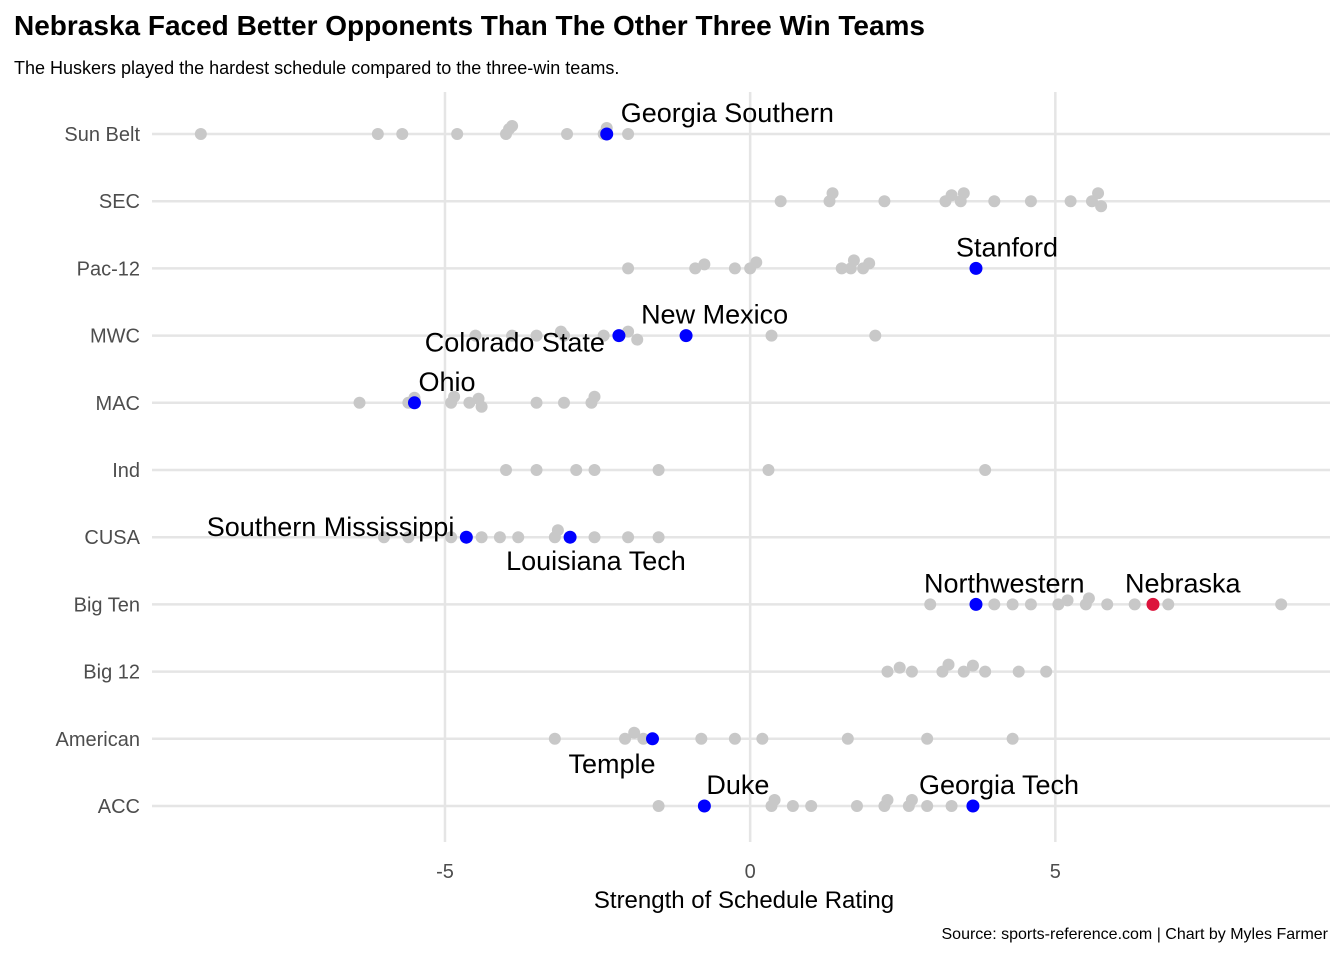 Image resolution: width=1344 pixels, height=960 pixels. I want to click on point-temple, so click(652, 739).